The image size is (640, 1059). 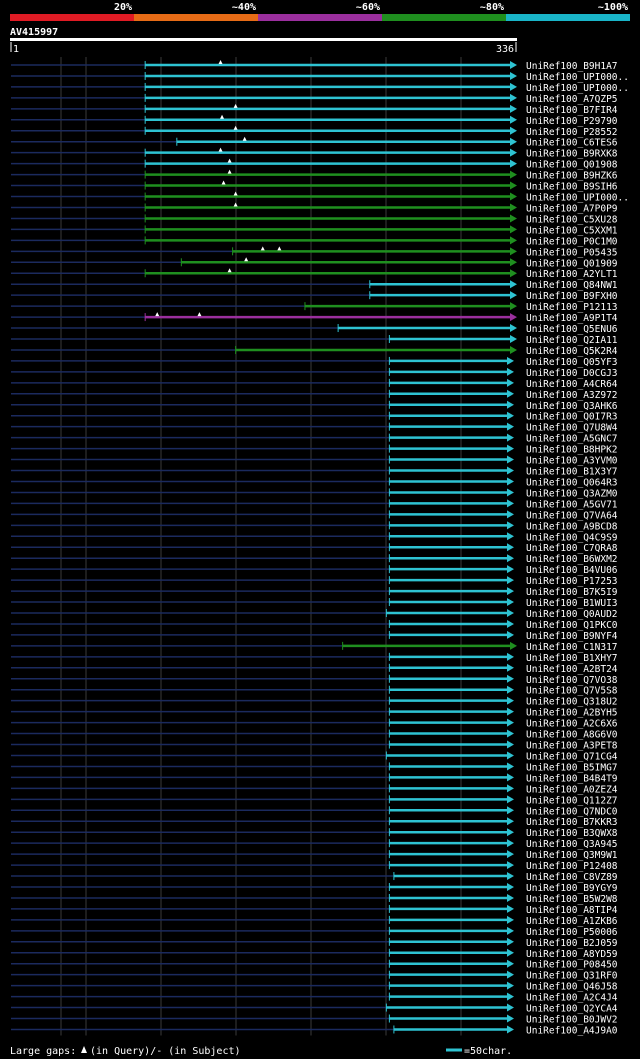 What do you see at coordinates (572, 548) in the screenshot?
I see `hit-label: UniRef100_C7QRA8` at bounding box center [572, 548].